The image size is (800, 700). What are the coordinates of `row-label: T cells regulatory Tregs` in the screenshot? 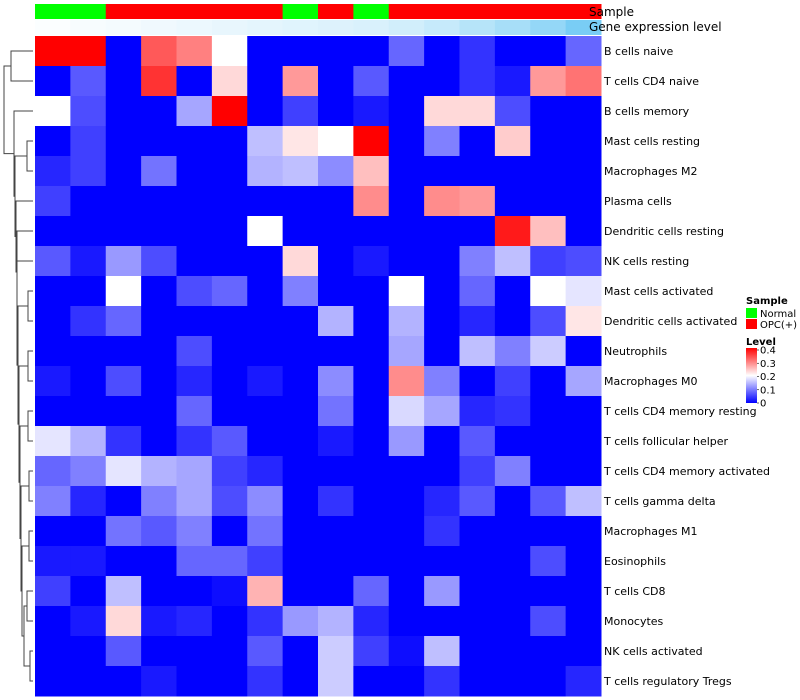 It's located at (667, 681).